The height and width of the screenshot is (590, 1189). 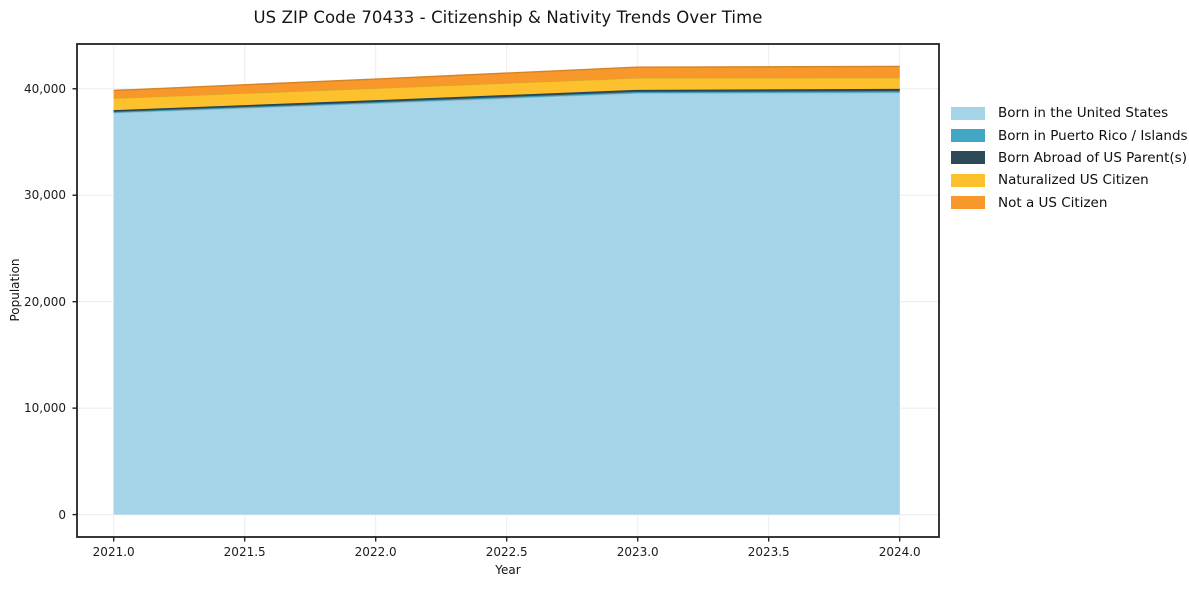 What do you see at coordinates (768, 552) in the screenshot?
I see `x-tick-label: 2023.5` at bounding box center [768, 552].